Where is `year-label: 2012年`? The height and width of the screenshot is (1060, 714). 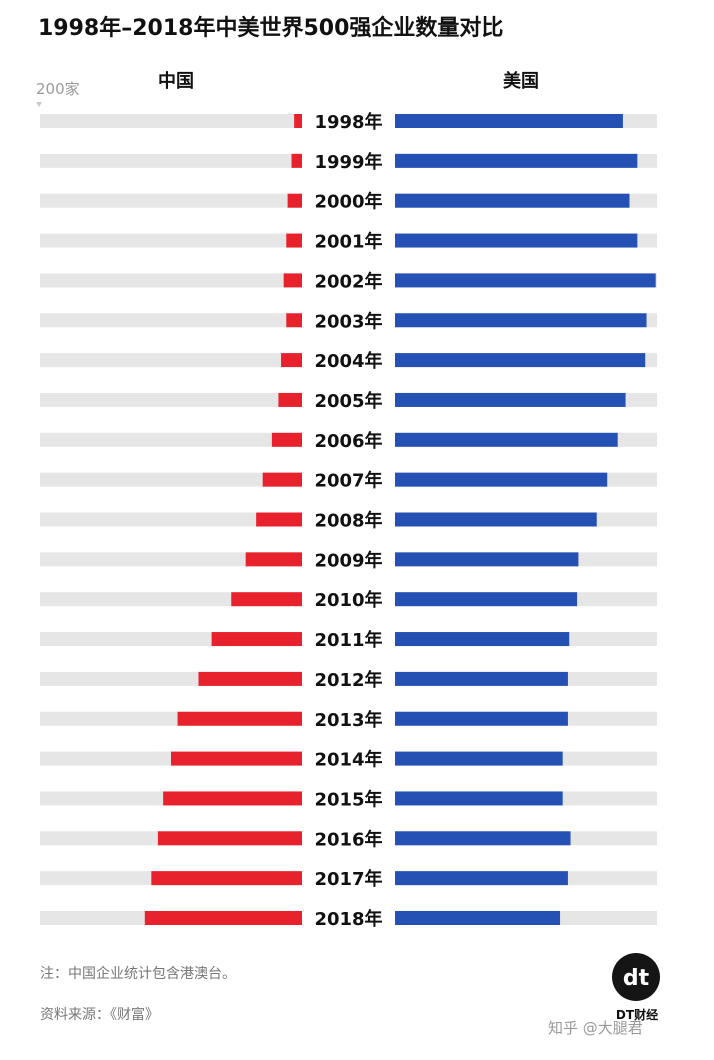
year-label: 2012年 is located at coordinates (348, 680).